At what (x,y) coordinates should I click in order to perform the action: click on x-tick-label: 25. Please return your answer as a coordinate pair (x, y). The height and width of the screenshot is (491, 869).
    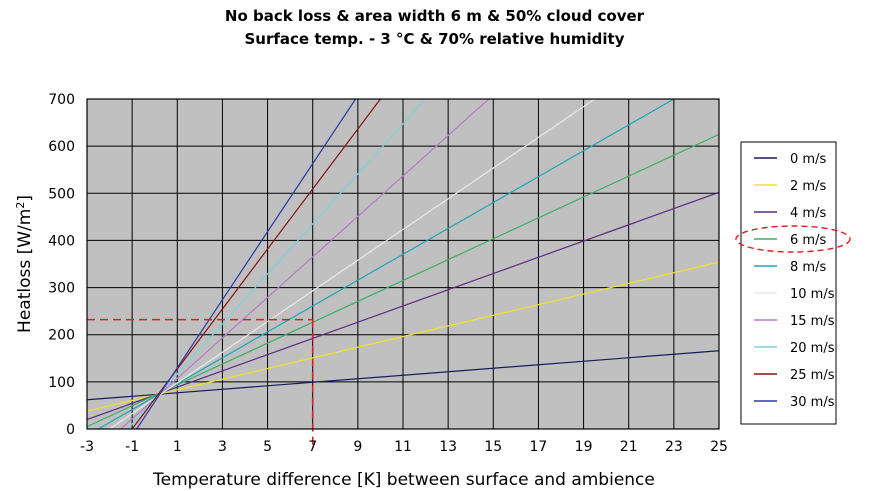
    Looking at the image, I should click on (719, 447).